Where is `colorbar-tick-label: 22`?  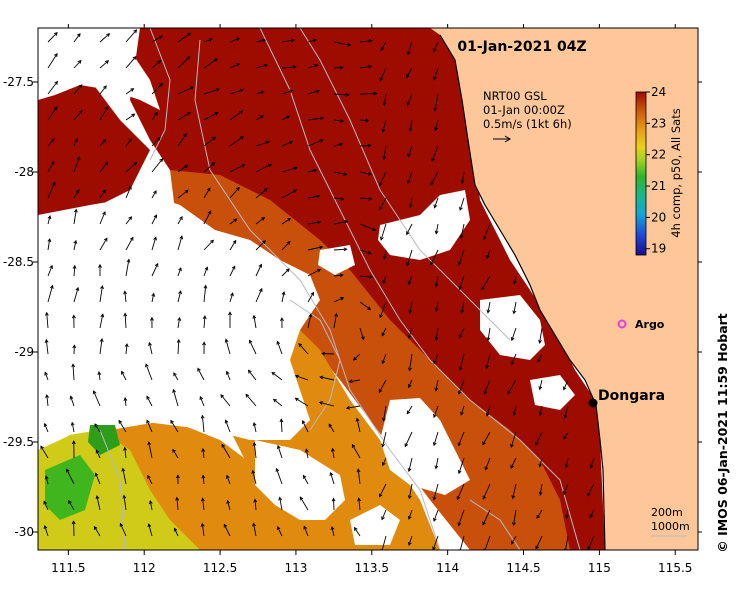
colorbar-tick-label: 22 is located at coordinates (658, 155).